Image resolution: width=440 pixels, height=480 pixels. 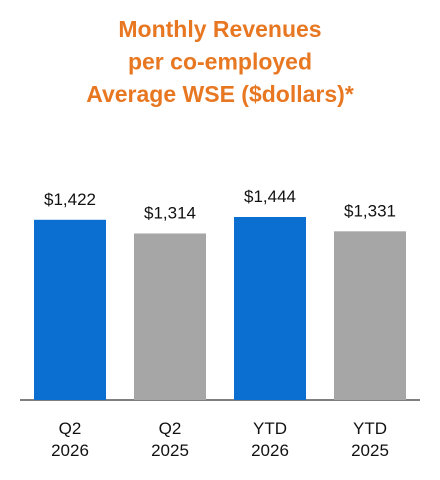 What do you see at coordinates (70, 199) in the screenshot?
I see `value-label: $1,422` at bounding box center [70, 199].